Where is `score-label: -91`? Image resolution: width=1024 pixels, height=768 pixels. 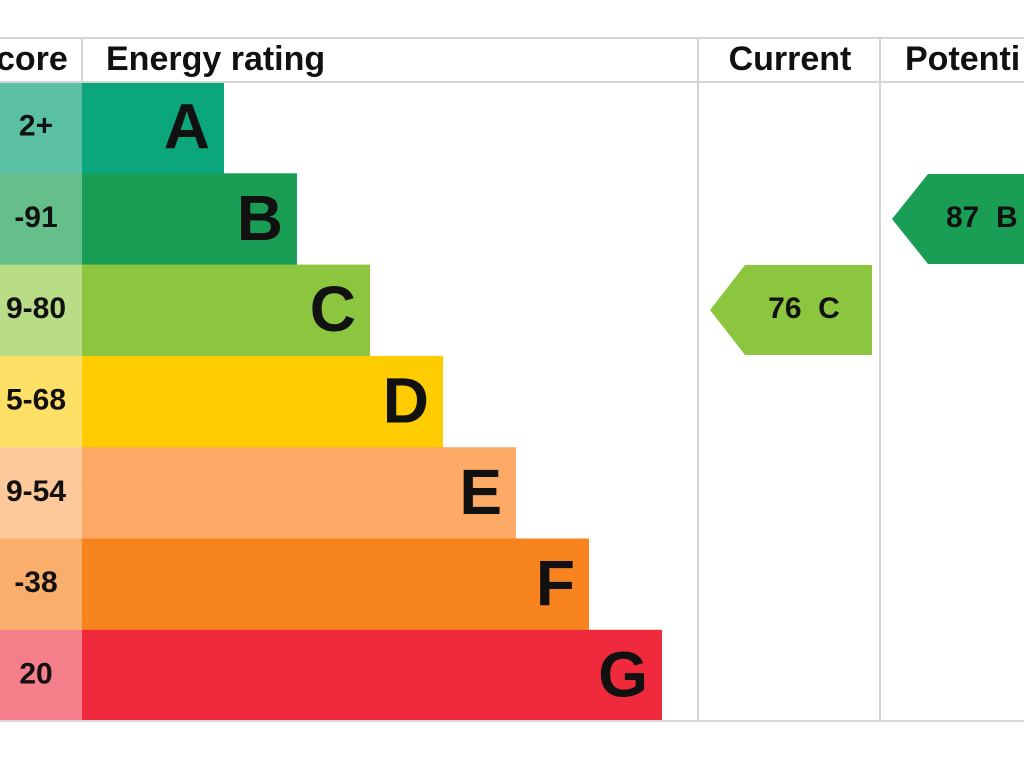 score-label: -91 is located at coordinates (35, 217).